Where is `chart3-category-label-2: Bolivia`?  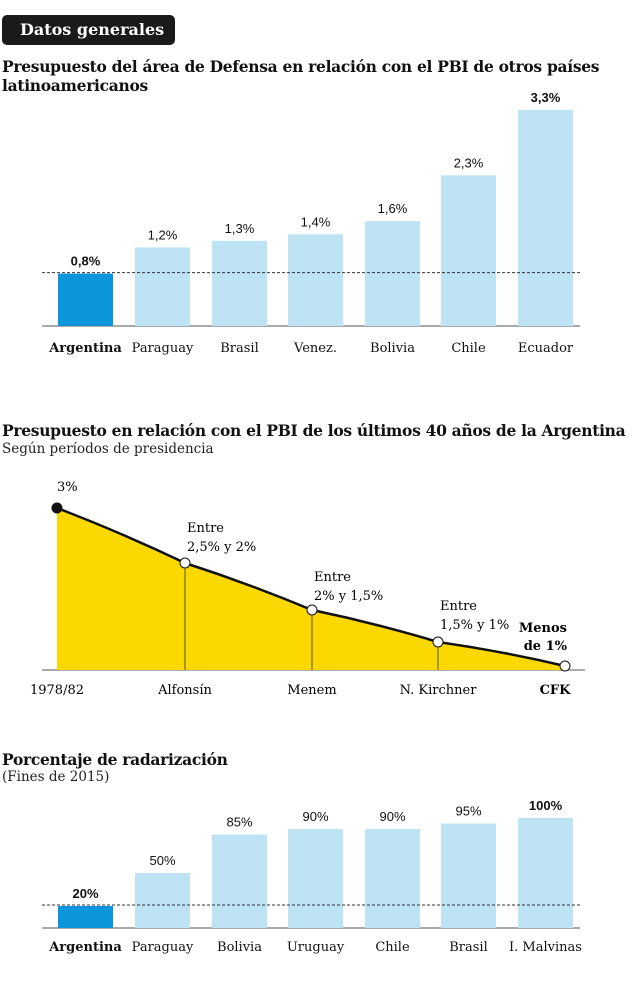
chart3-category-label-2: Bolivia is located at coordinates (239, 947).